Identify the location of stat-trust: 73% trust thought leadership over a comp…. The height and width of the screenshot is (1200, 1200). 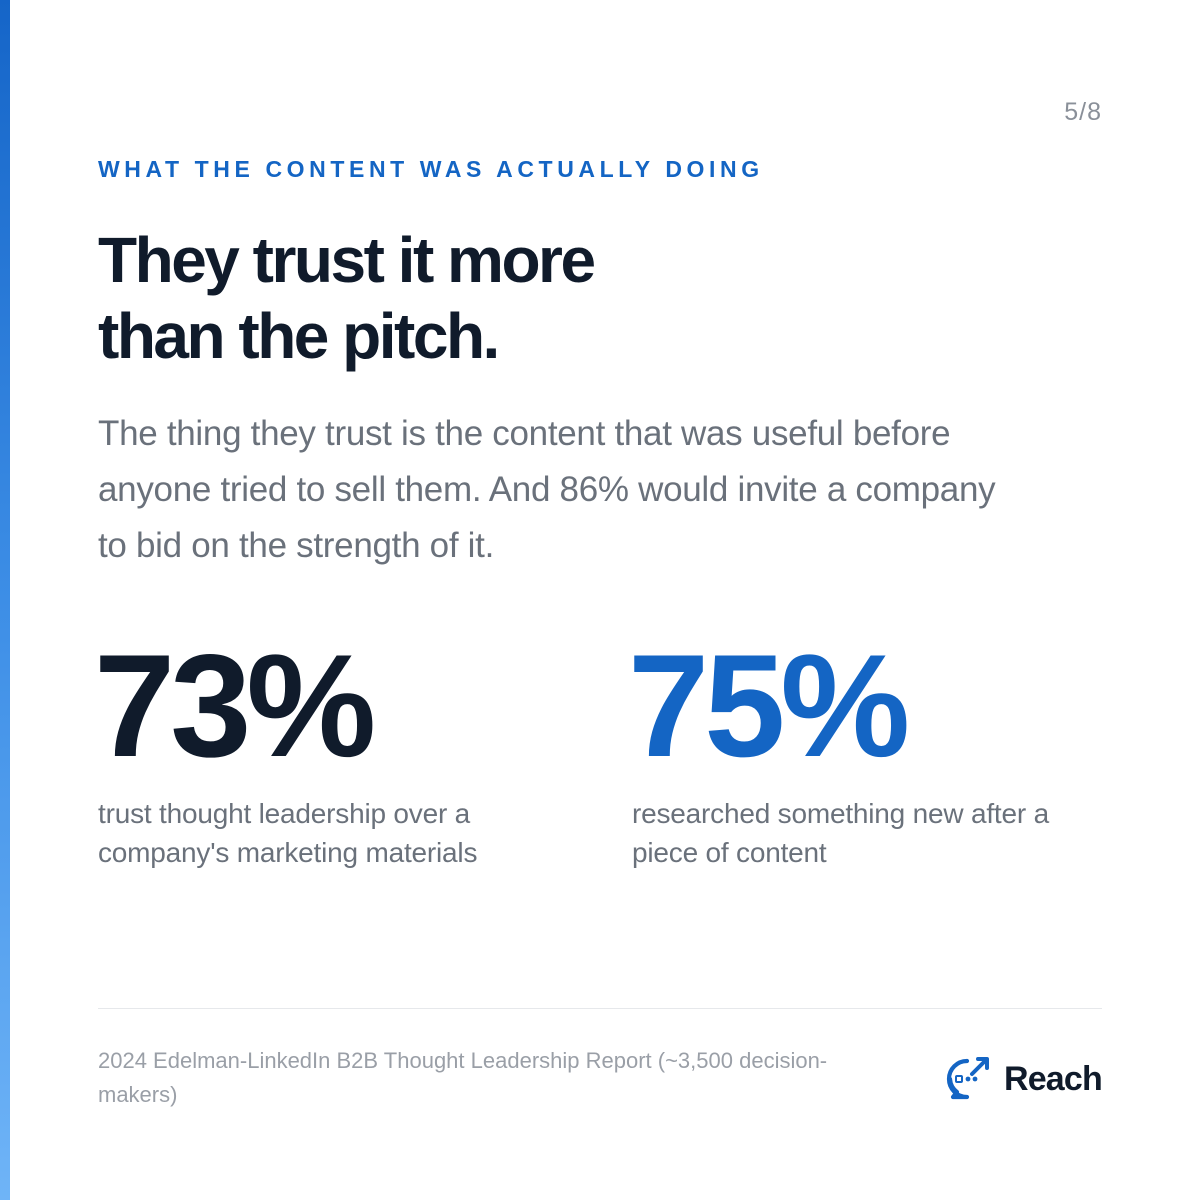
(331, 752).